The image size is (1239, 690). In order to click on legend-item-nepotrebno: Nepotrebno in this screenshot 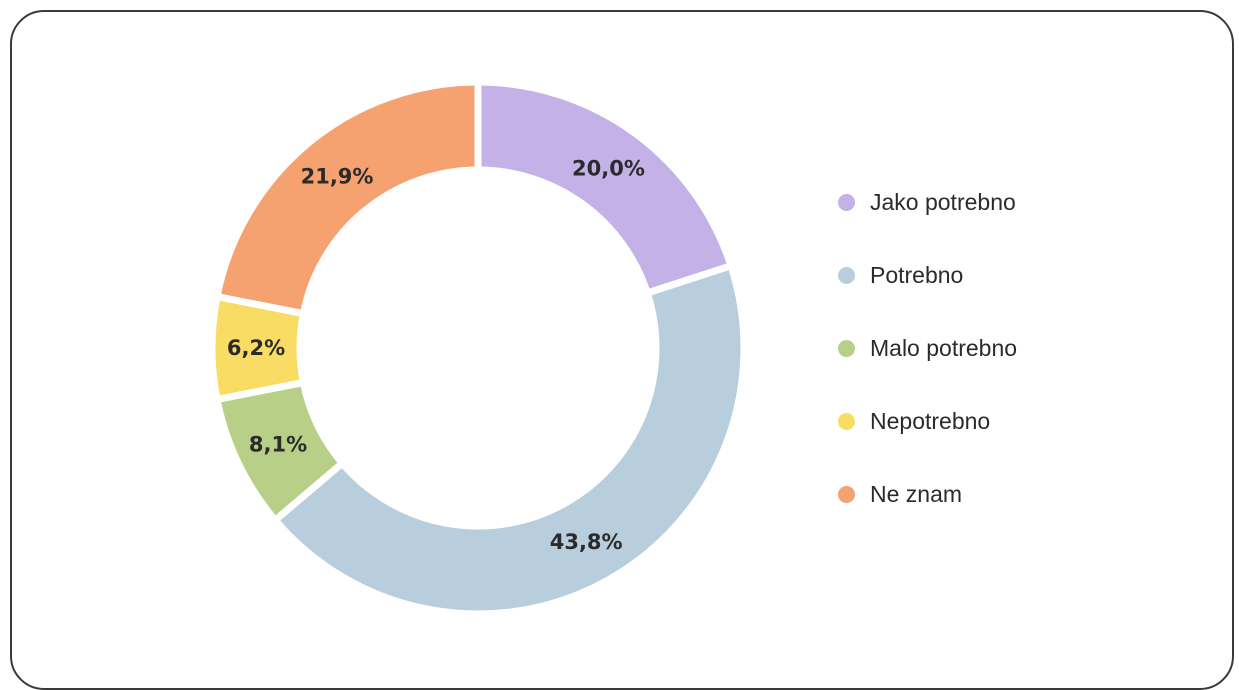, I will do `click(927, 421)`.